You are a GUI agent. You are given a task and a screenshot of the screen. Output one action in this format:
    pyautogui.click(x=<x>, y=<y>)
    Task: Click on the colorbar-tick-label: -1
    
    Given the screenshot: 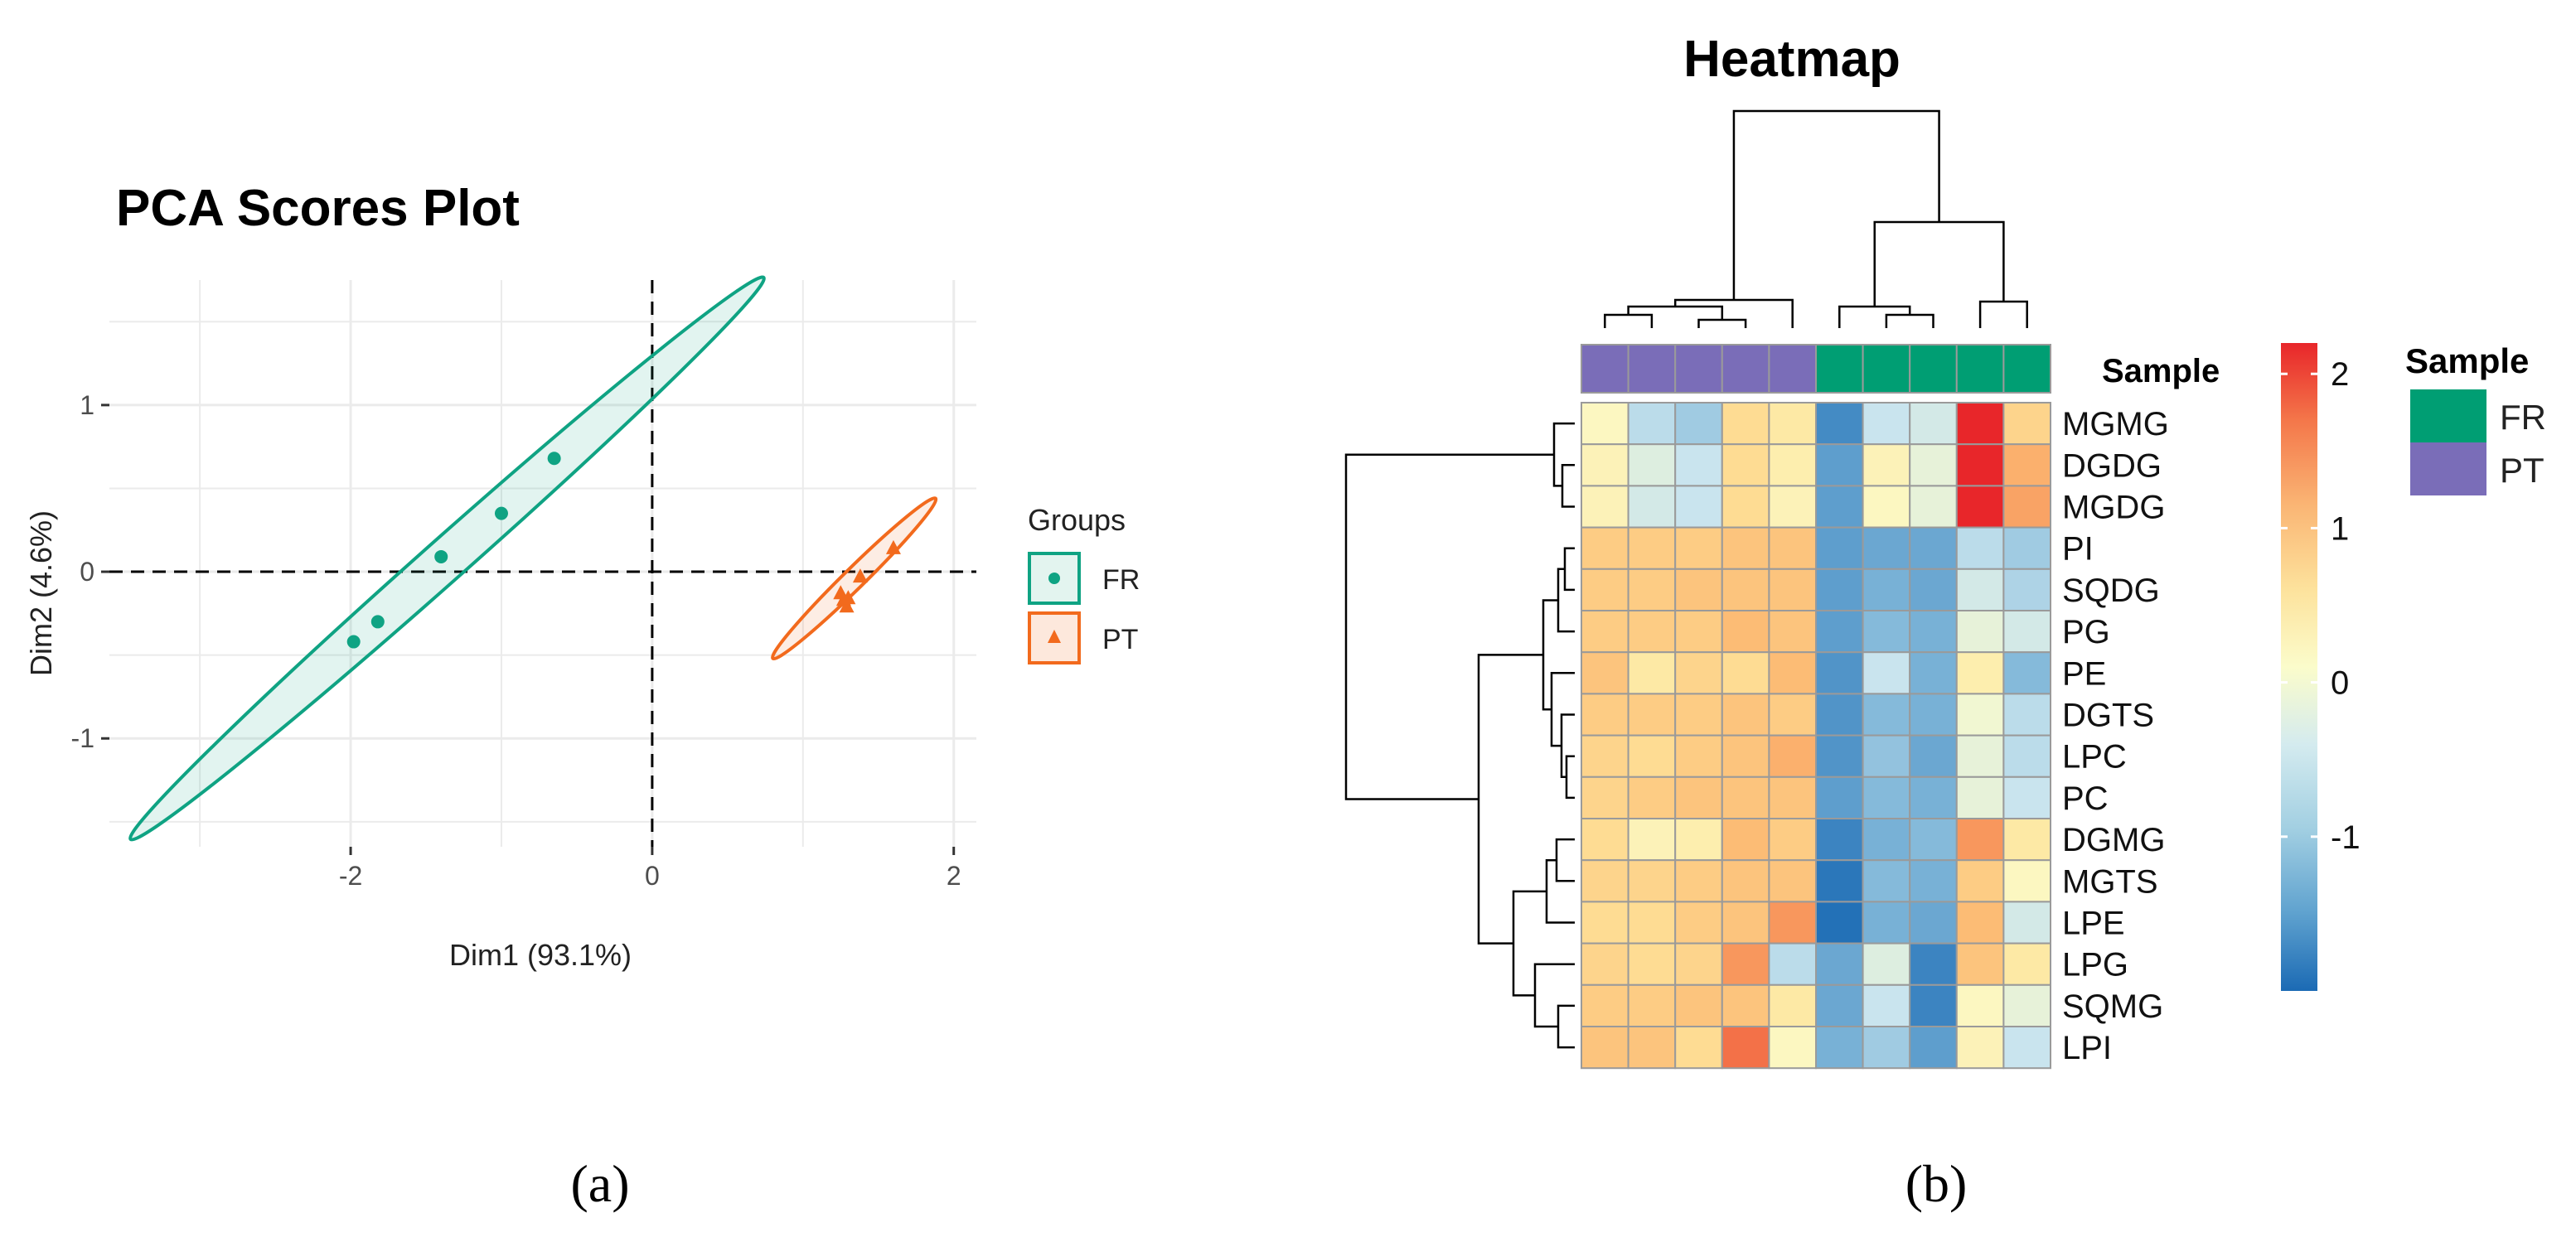 What is the action you would take?
    pyautogui.click(x=2346, y=837)
    